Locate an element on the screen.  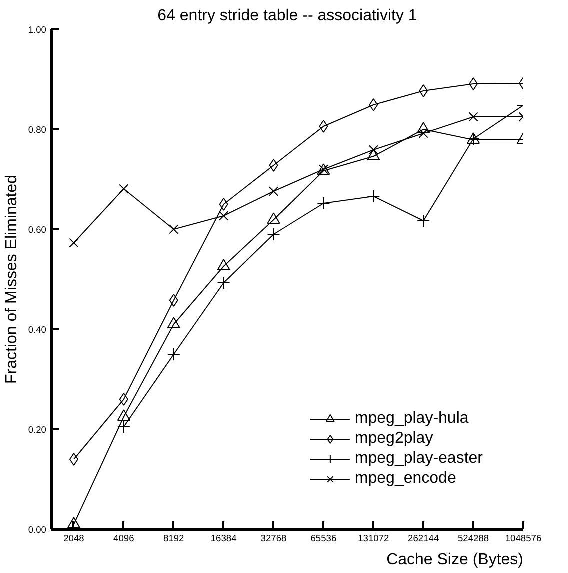
legend-label: mpeg_play-hula is located at coordinates (411, 419).